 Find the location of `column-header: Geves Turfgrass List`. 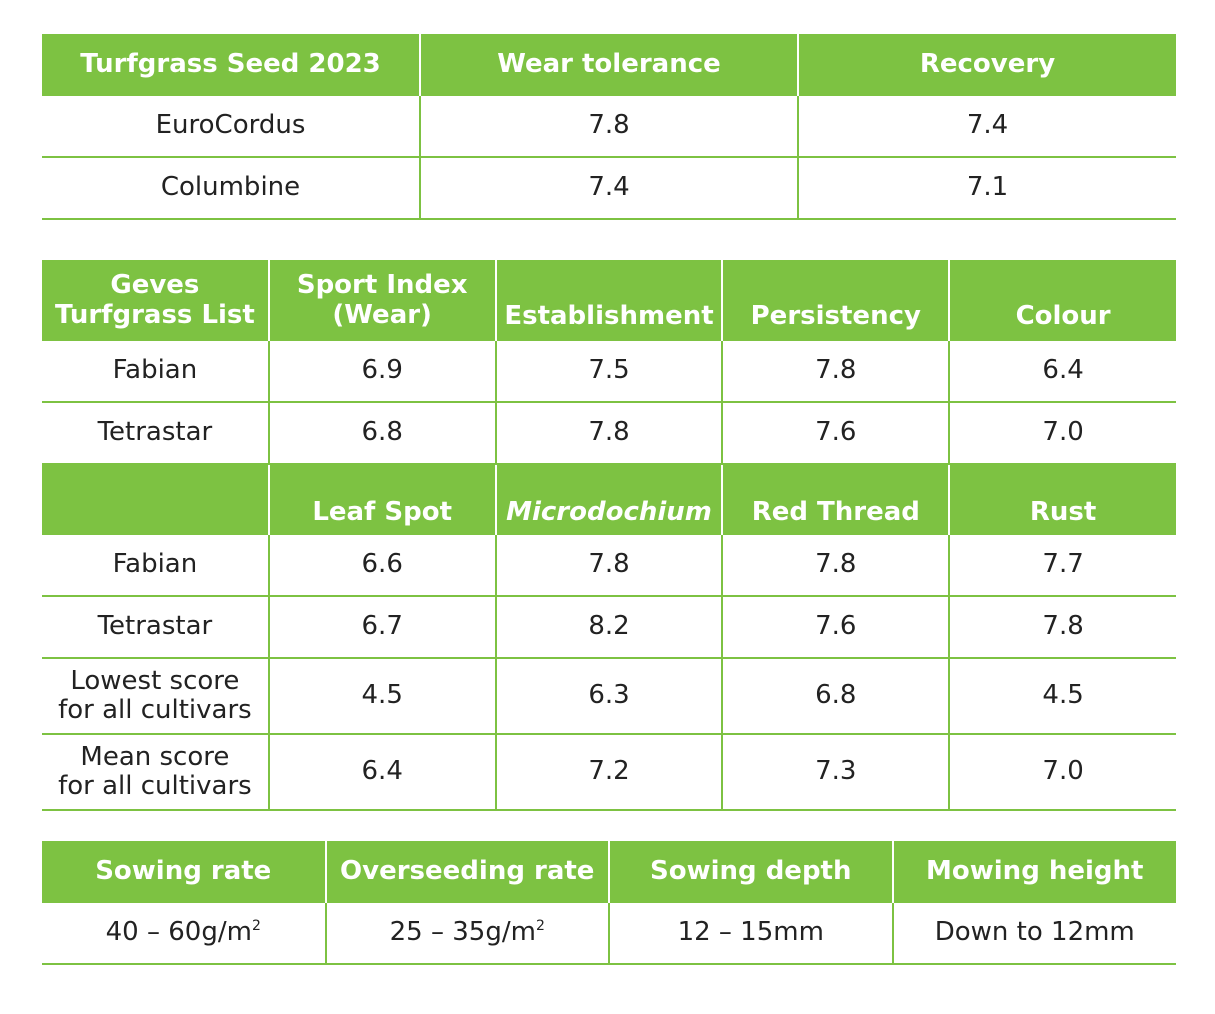

column-header: Geves Turfgrass List is located at coordinates (155, 300).